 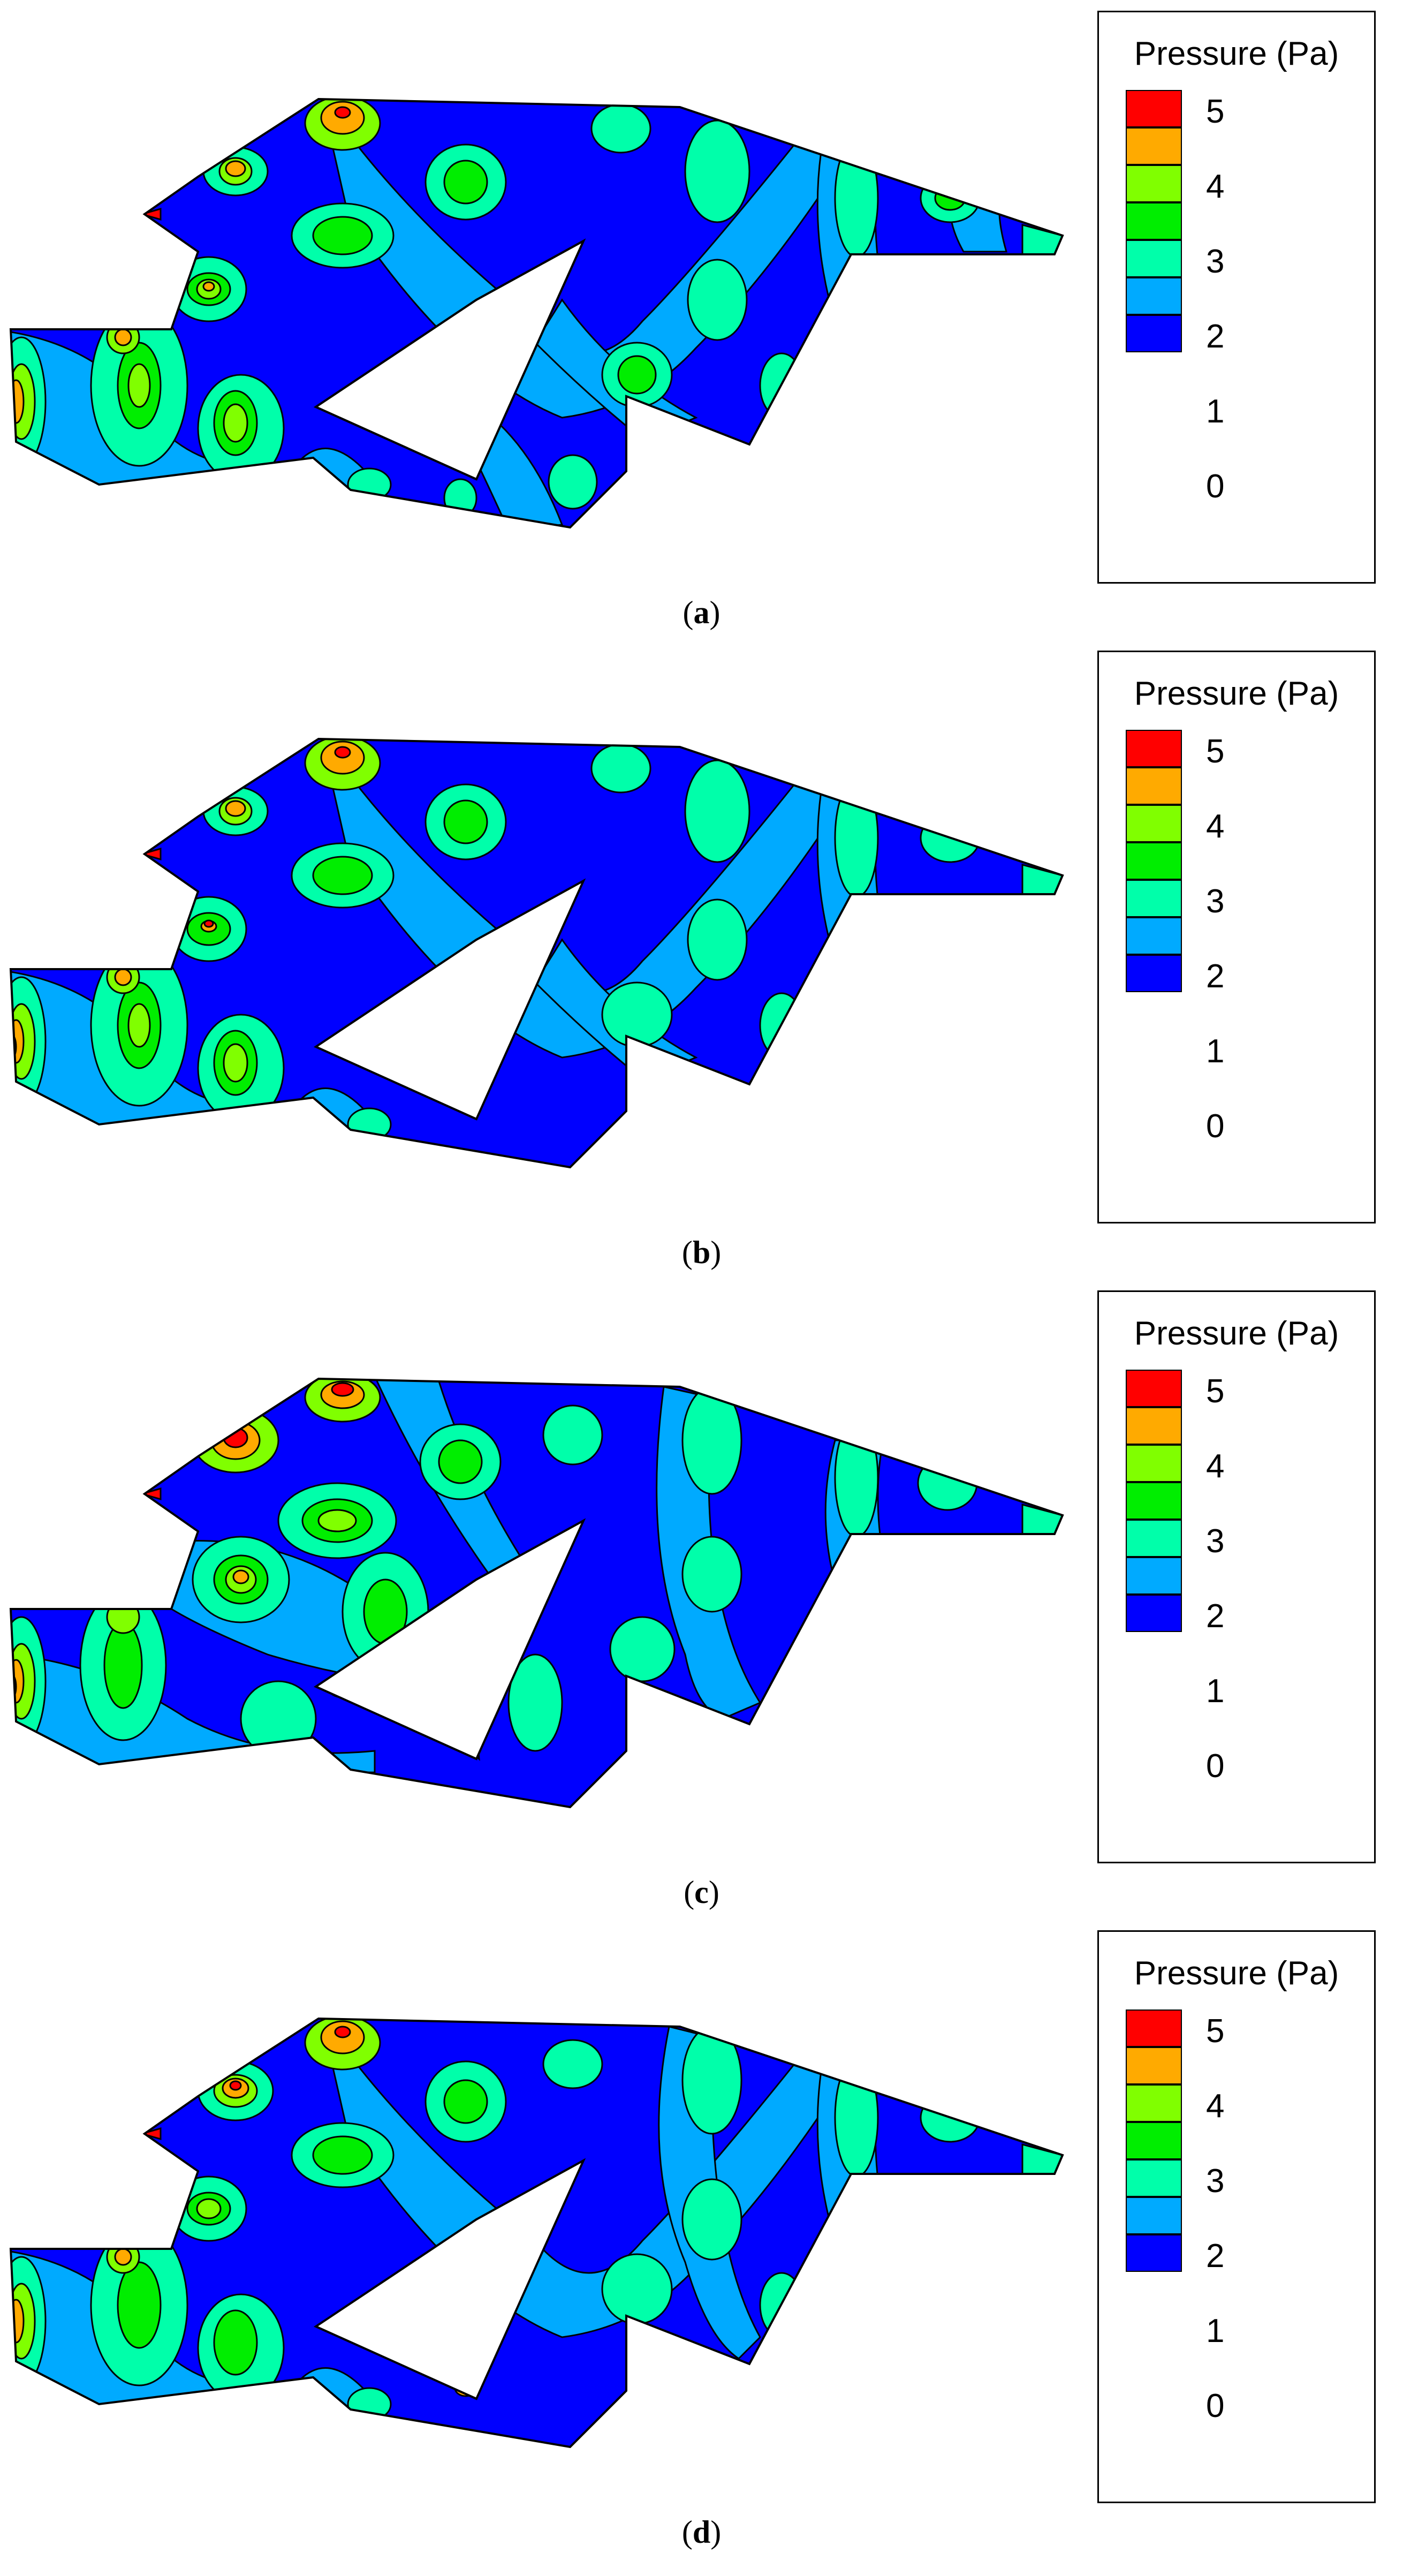 I want to click on caption-letter: b, so click(x=701, y=1252).